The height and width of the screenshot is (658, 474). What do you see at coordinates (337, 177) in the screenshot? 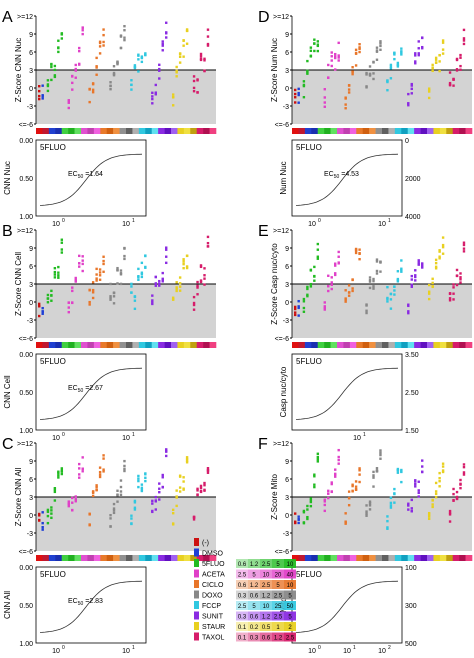
I see `ec50-subscript: 50` at bounding box center [337, 177].